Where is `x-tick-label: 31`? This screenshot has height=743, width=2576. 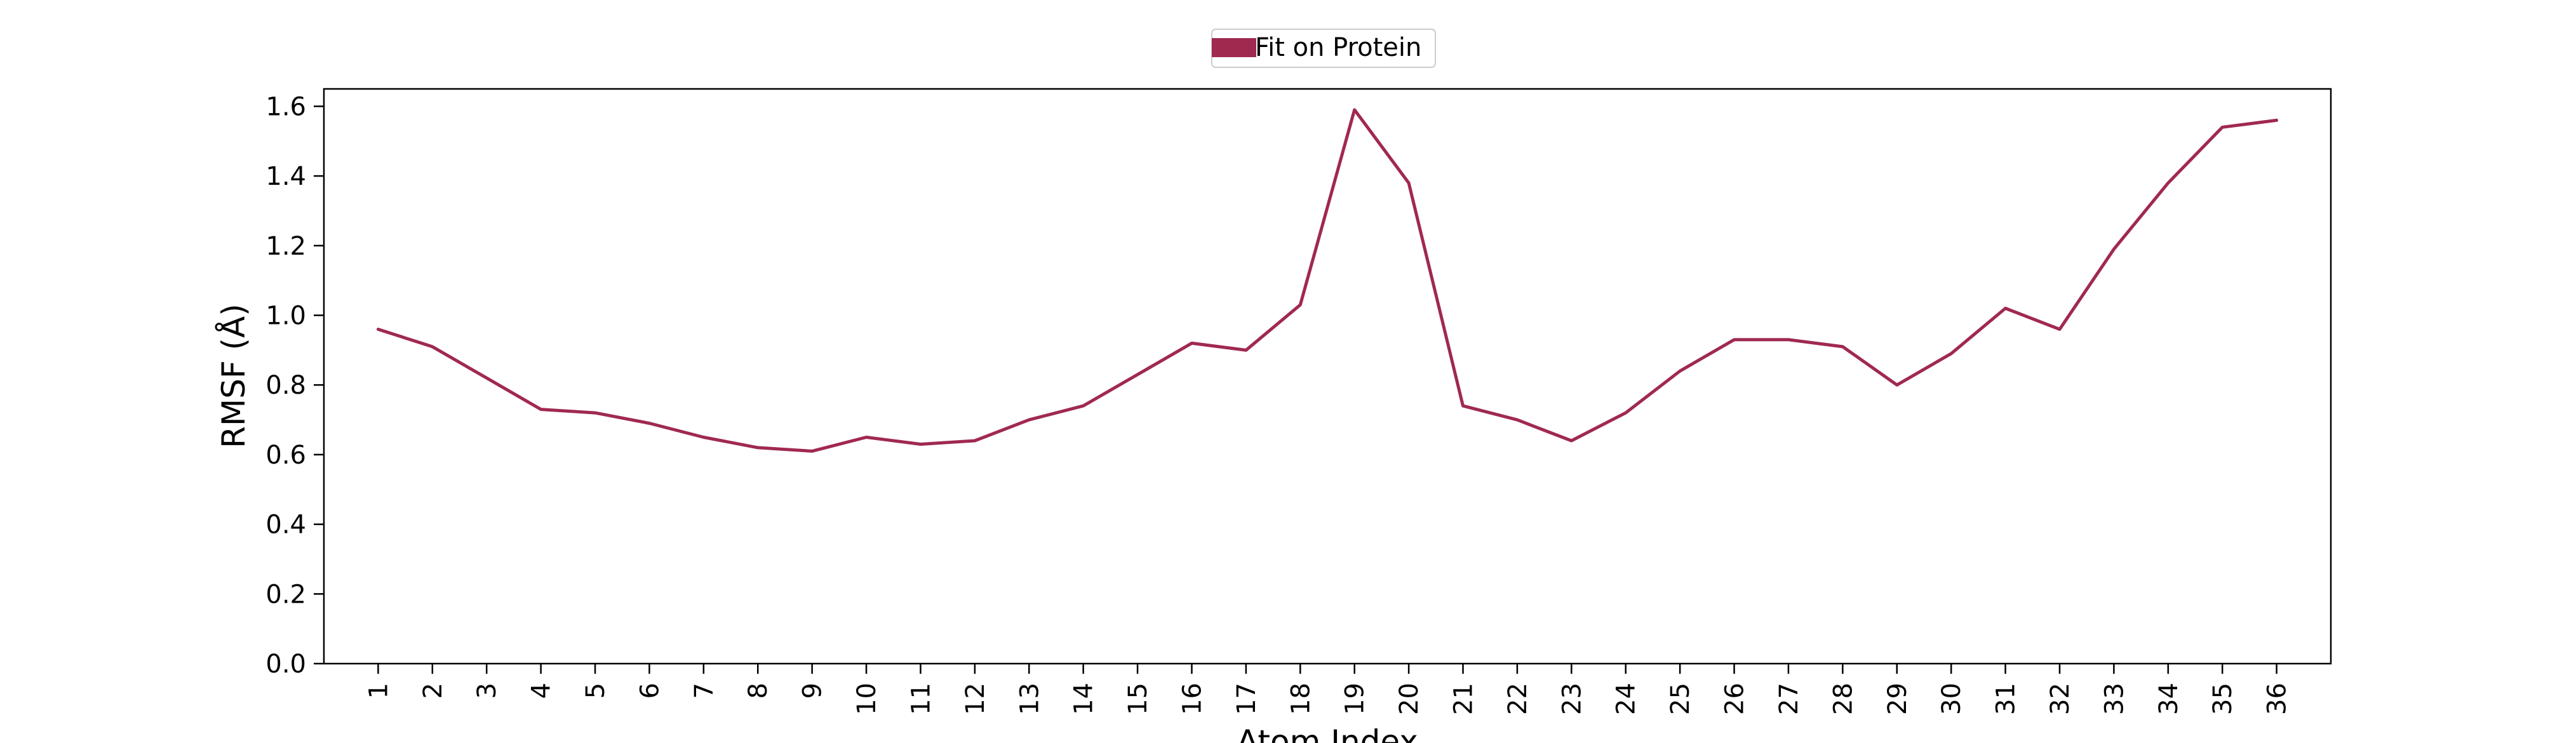 x-tick-label: 31 is located at coordinates (2006, 699).